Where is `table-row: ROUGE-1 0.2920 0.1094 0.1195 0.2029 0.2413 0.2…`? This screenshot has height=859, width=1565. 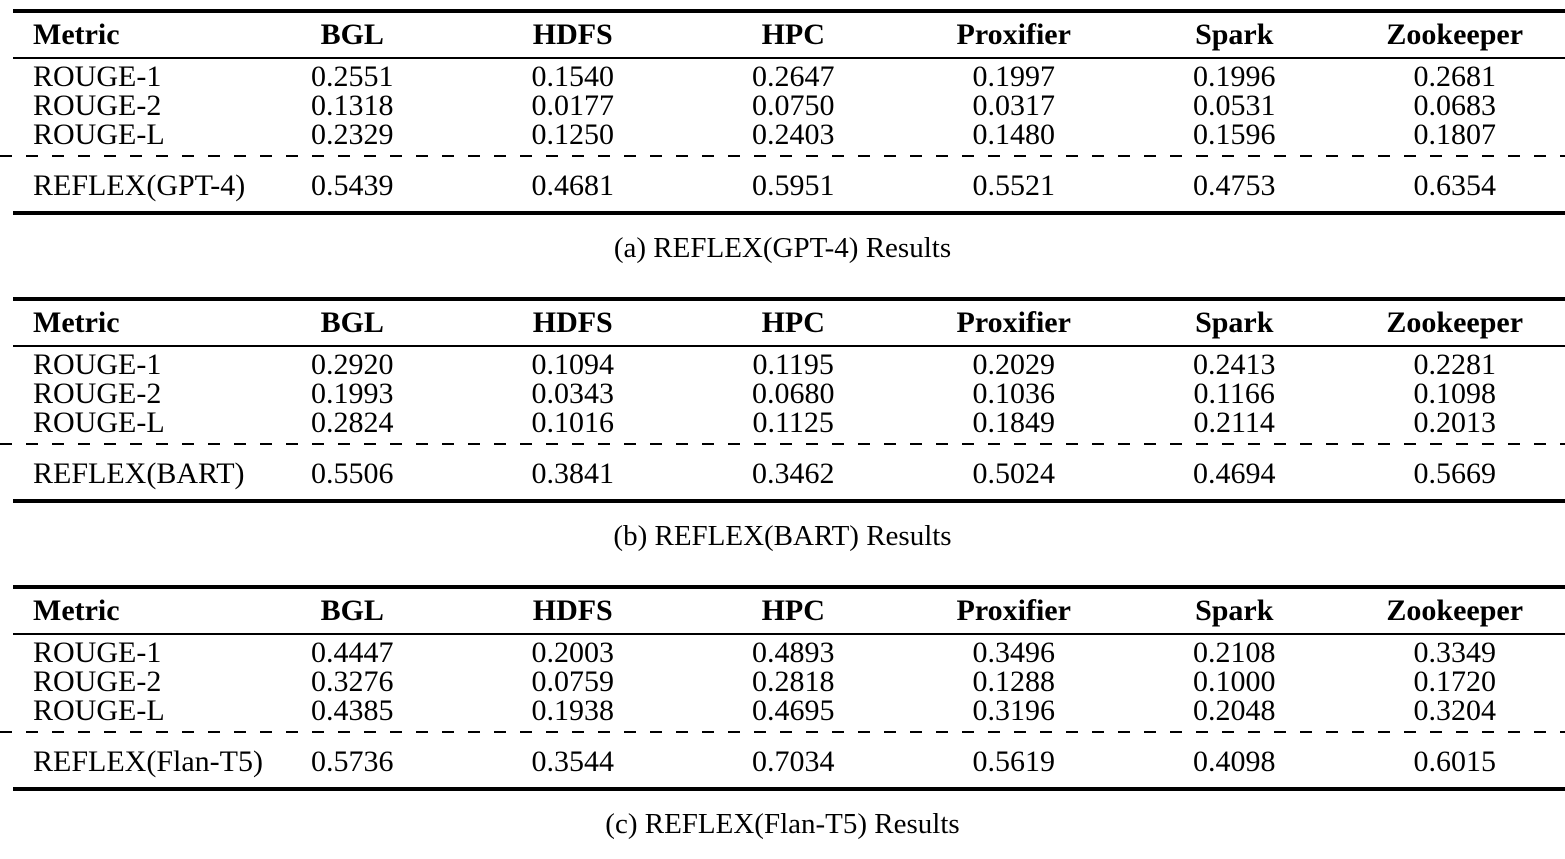
table-row: ROUGE-1 0.2920 0.1094 0.1195 0.2029 0.2413 0.2… is located at coordinates (789, 364).